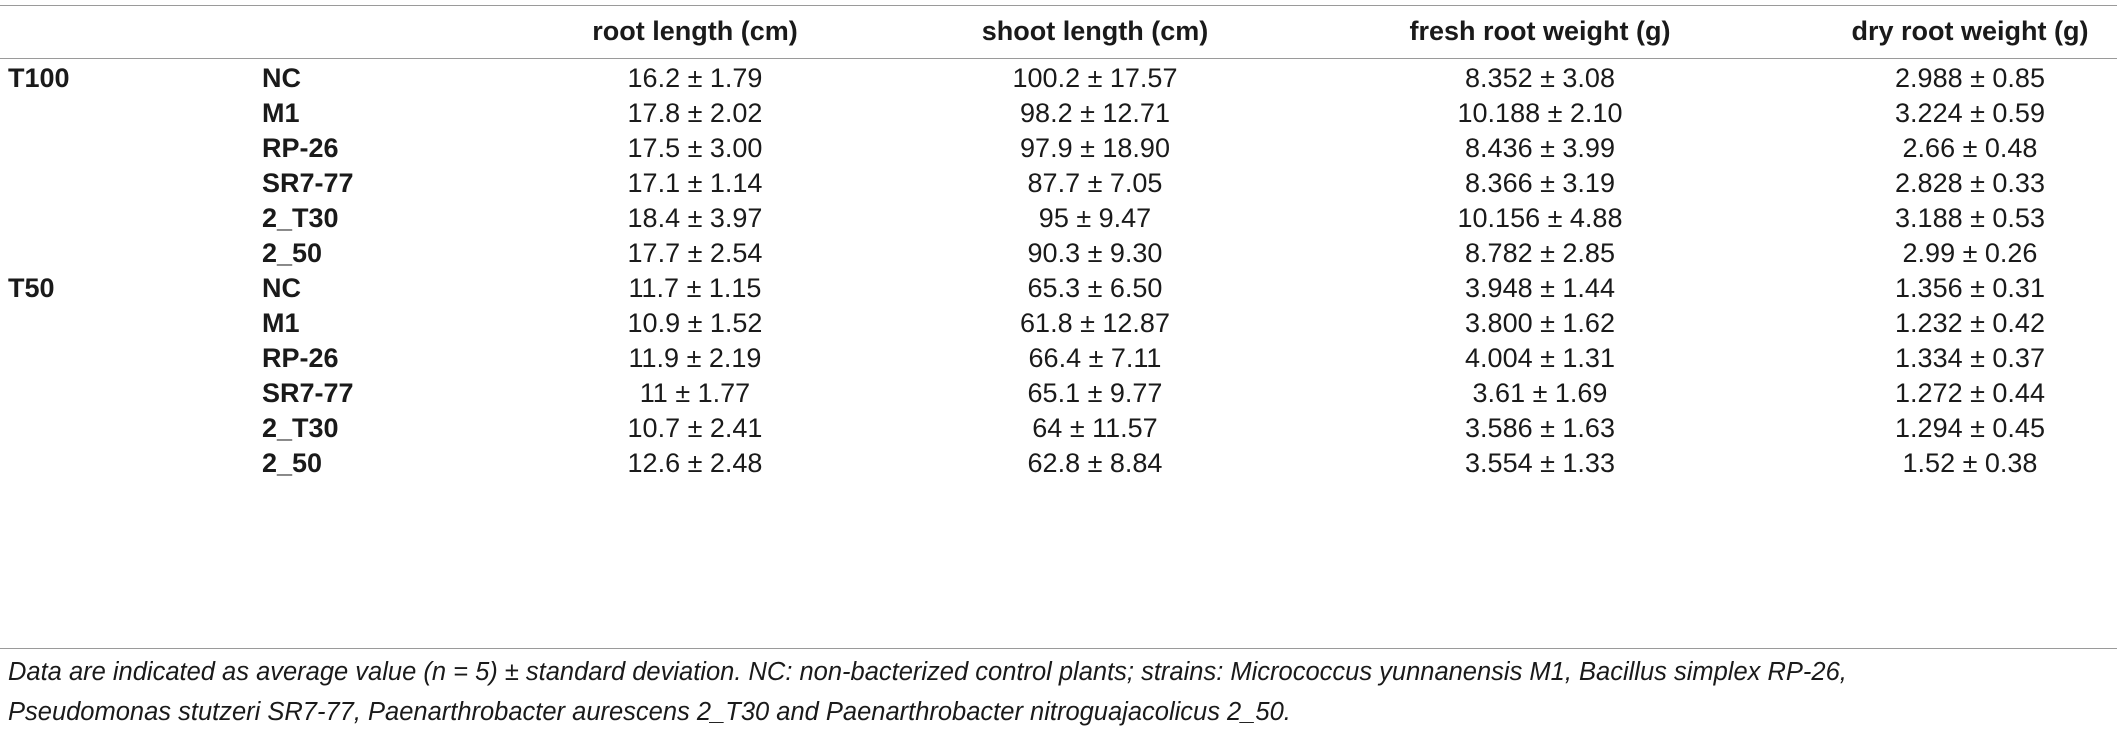  I want to click on shoot-length-cell: 97.9 ± 18.90, so click(1095, 148).